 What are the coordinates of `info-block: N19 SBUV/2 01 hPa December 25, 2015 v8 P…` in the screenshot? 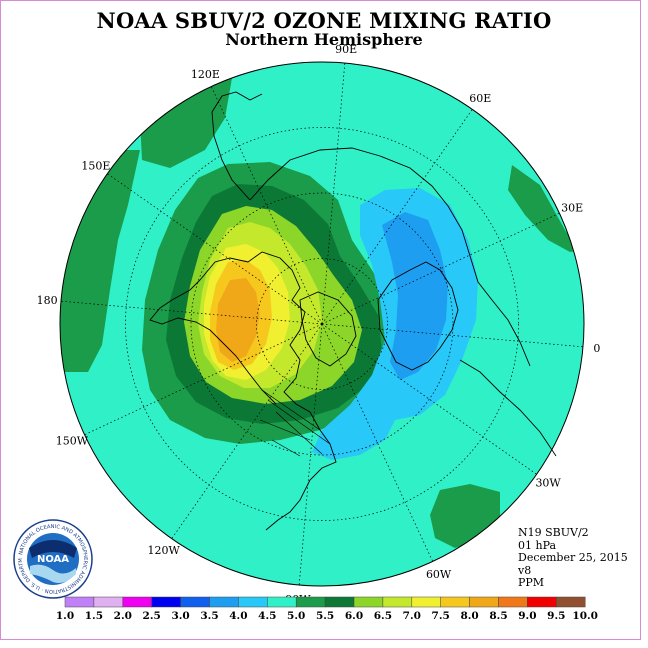 It's located at (573, 558).